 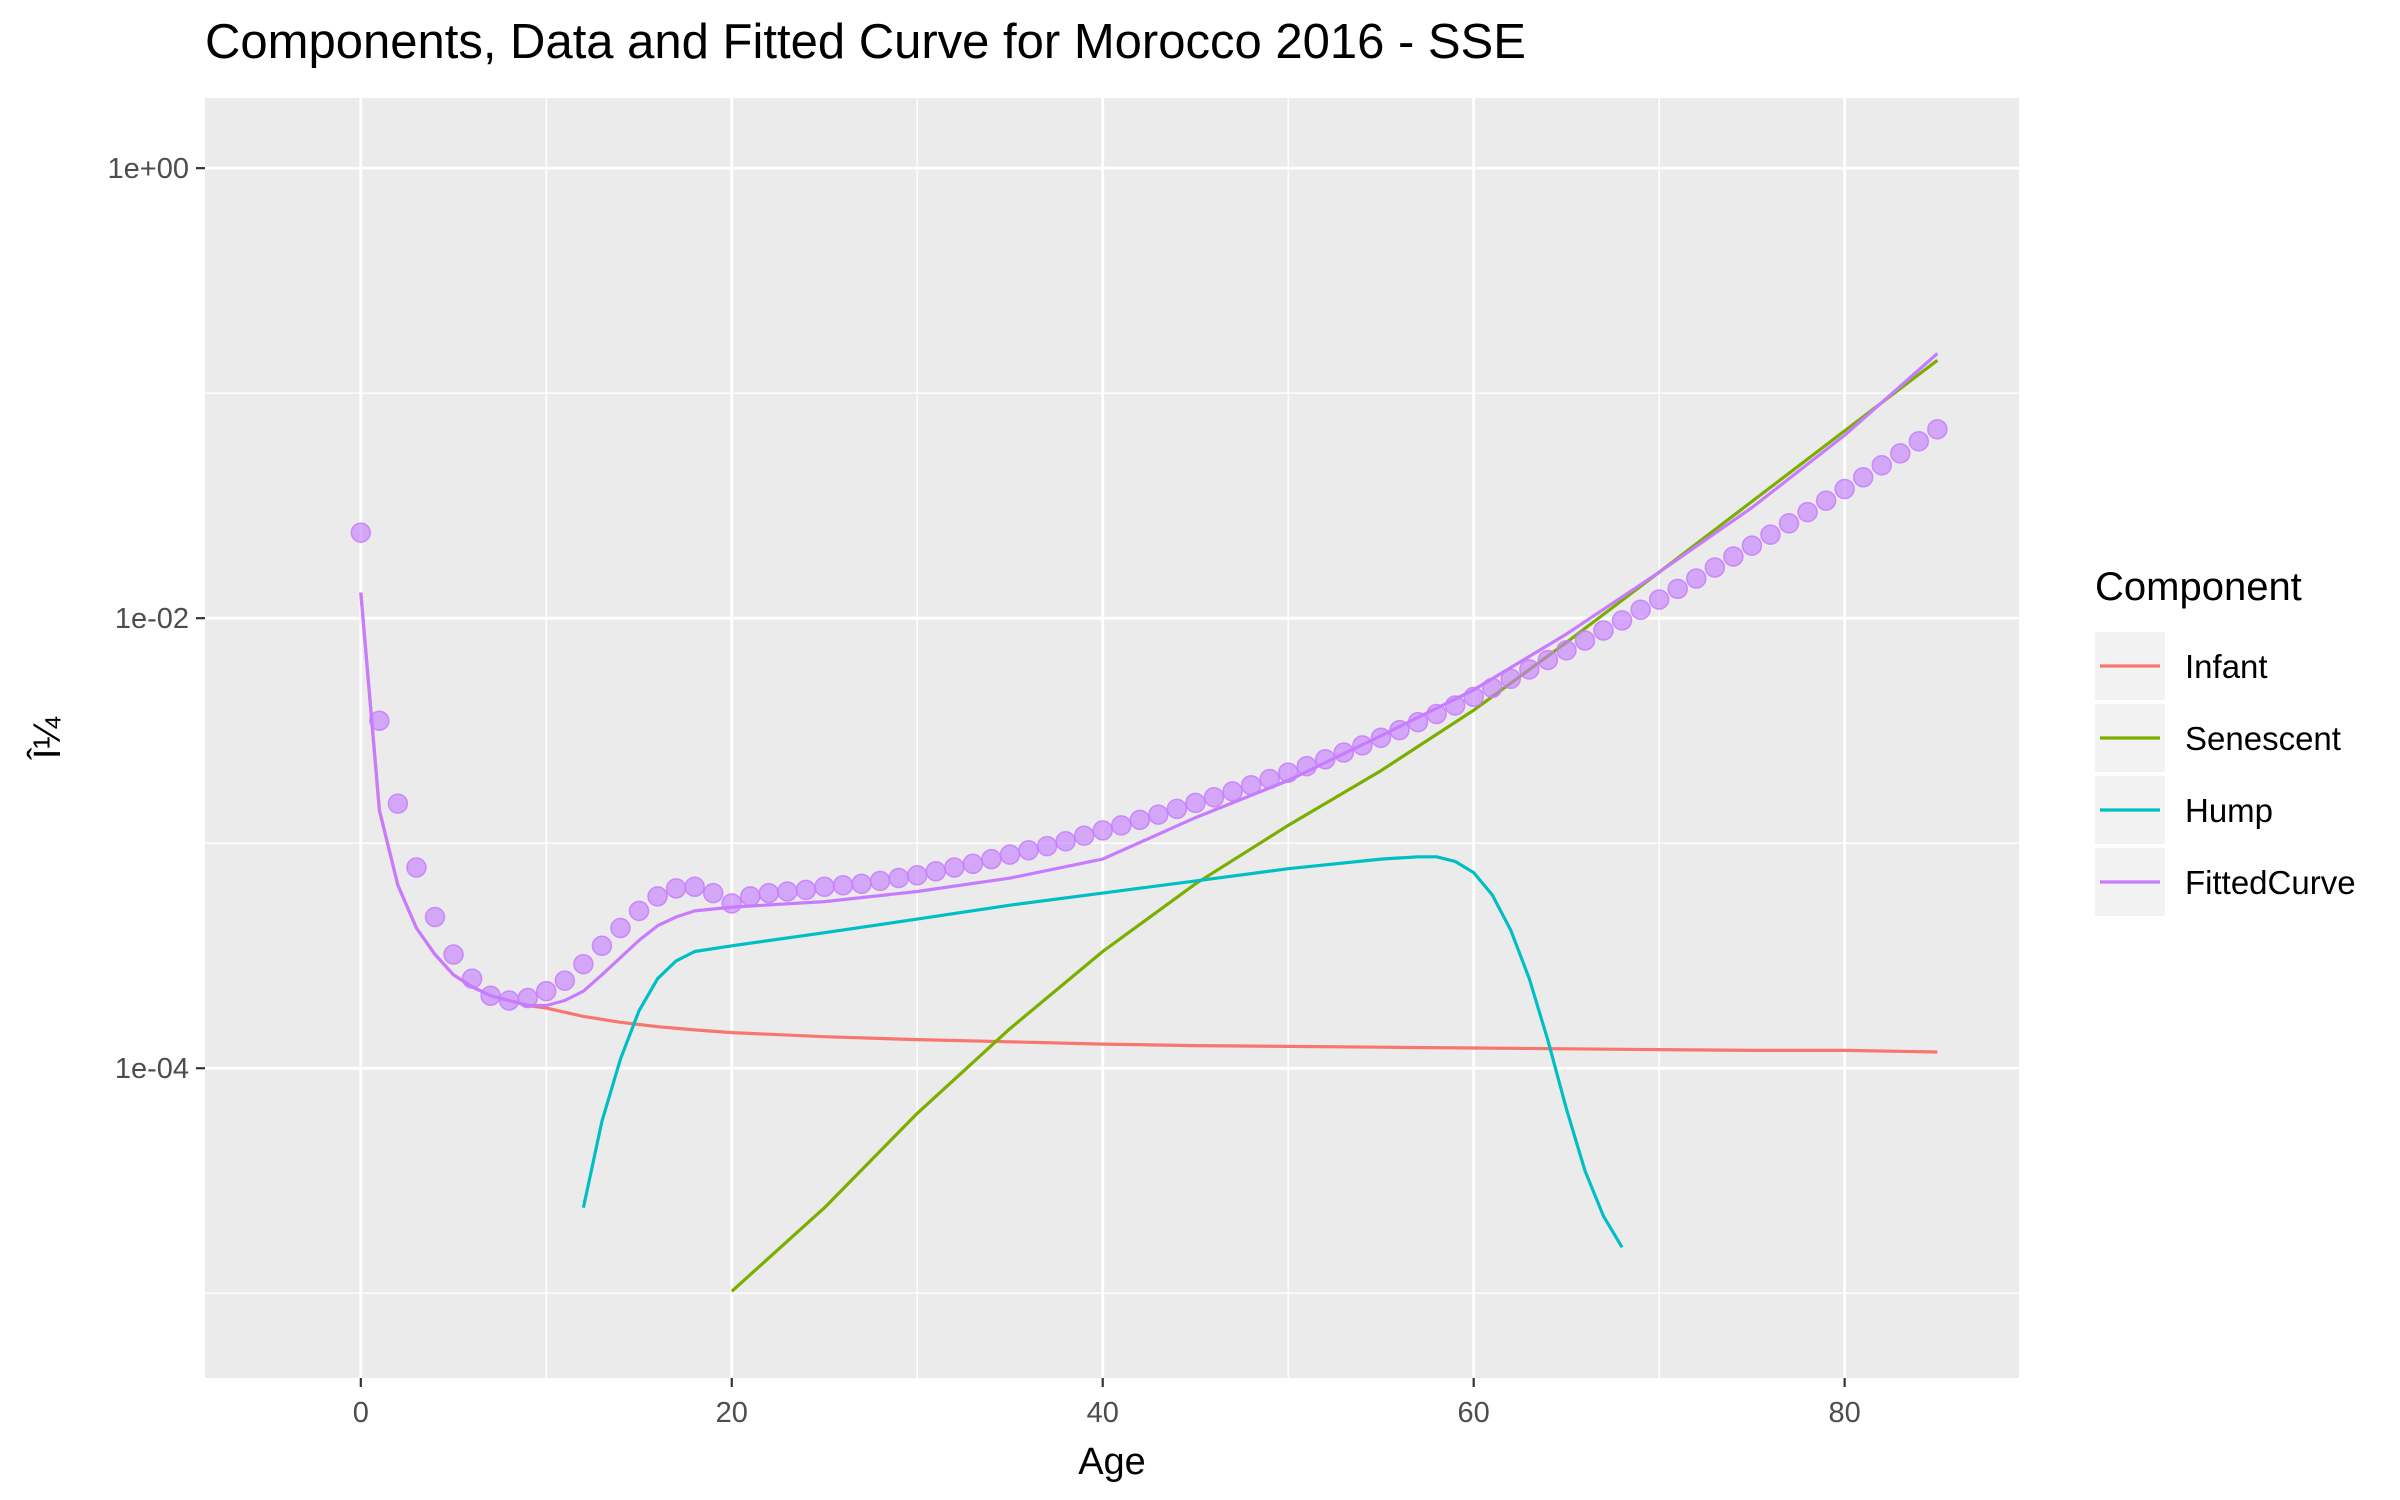 I want to click on legend-label-infant: Infant, so click(x=2226, y=666).